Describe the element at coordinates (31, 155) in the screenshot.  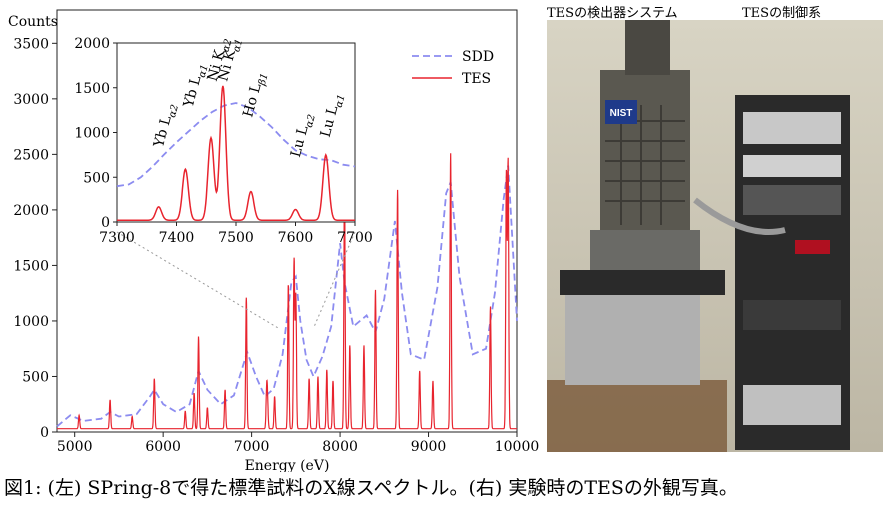
I see `y-tick-label: 2500` at that location.